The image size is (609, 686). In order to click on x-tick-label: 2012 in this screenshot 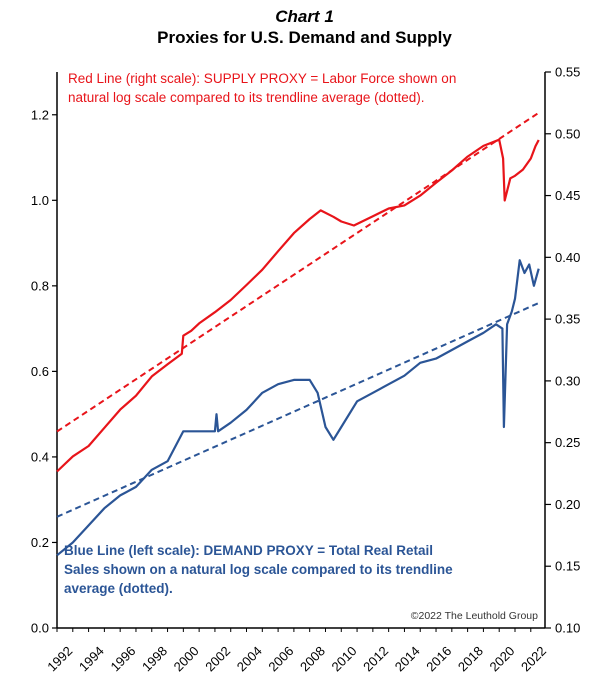, I will do `click(375, 658)`.